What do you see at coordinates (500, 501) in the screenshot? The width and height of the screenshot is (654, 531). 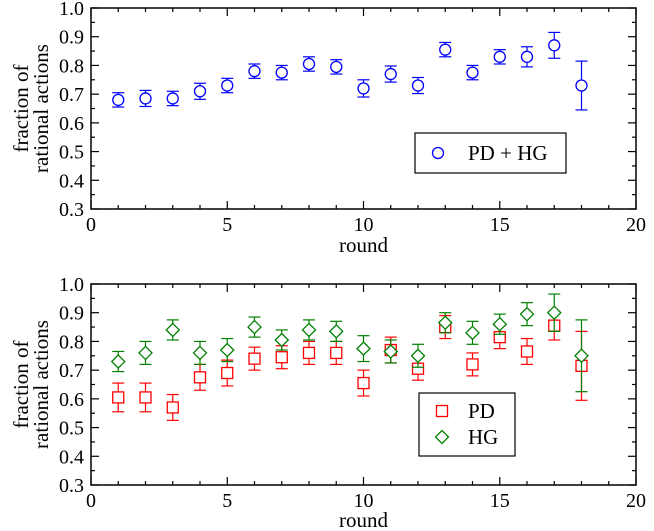 I see `bottom-x-tick-label-15: 15` at bounding box center [500, 501].